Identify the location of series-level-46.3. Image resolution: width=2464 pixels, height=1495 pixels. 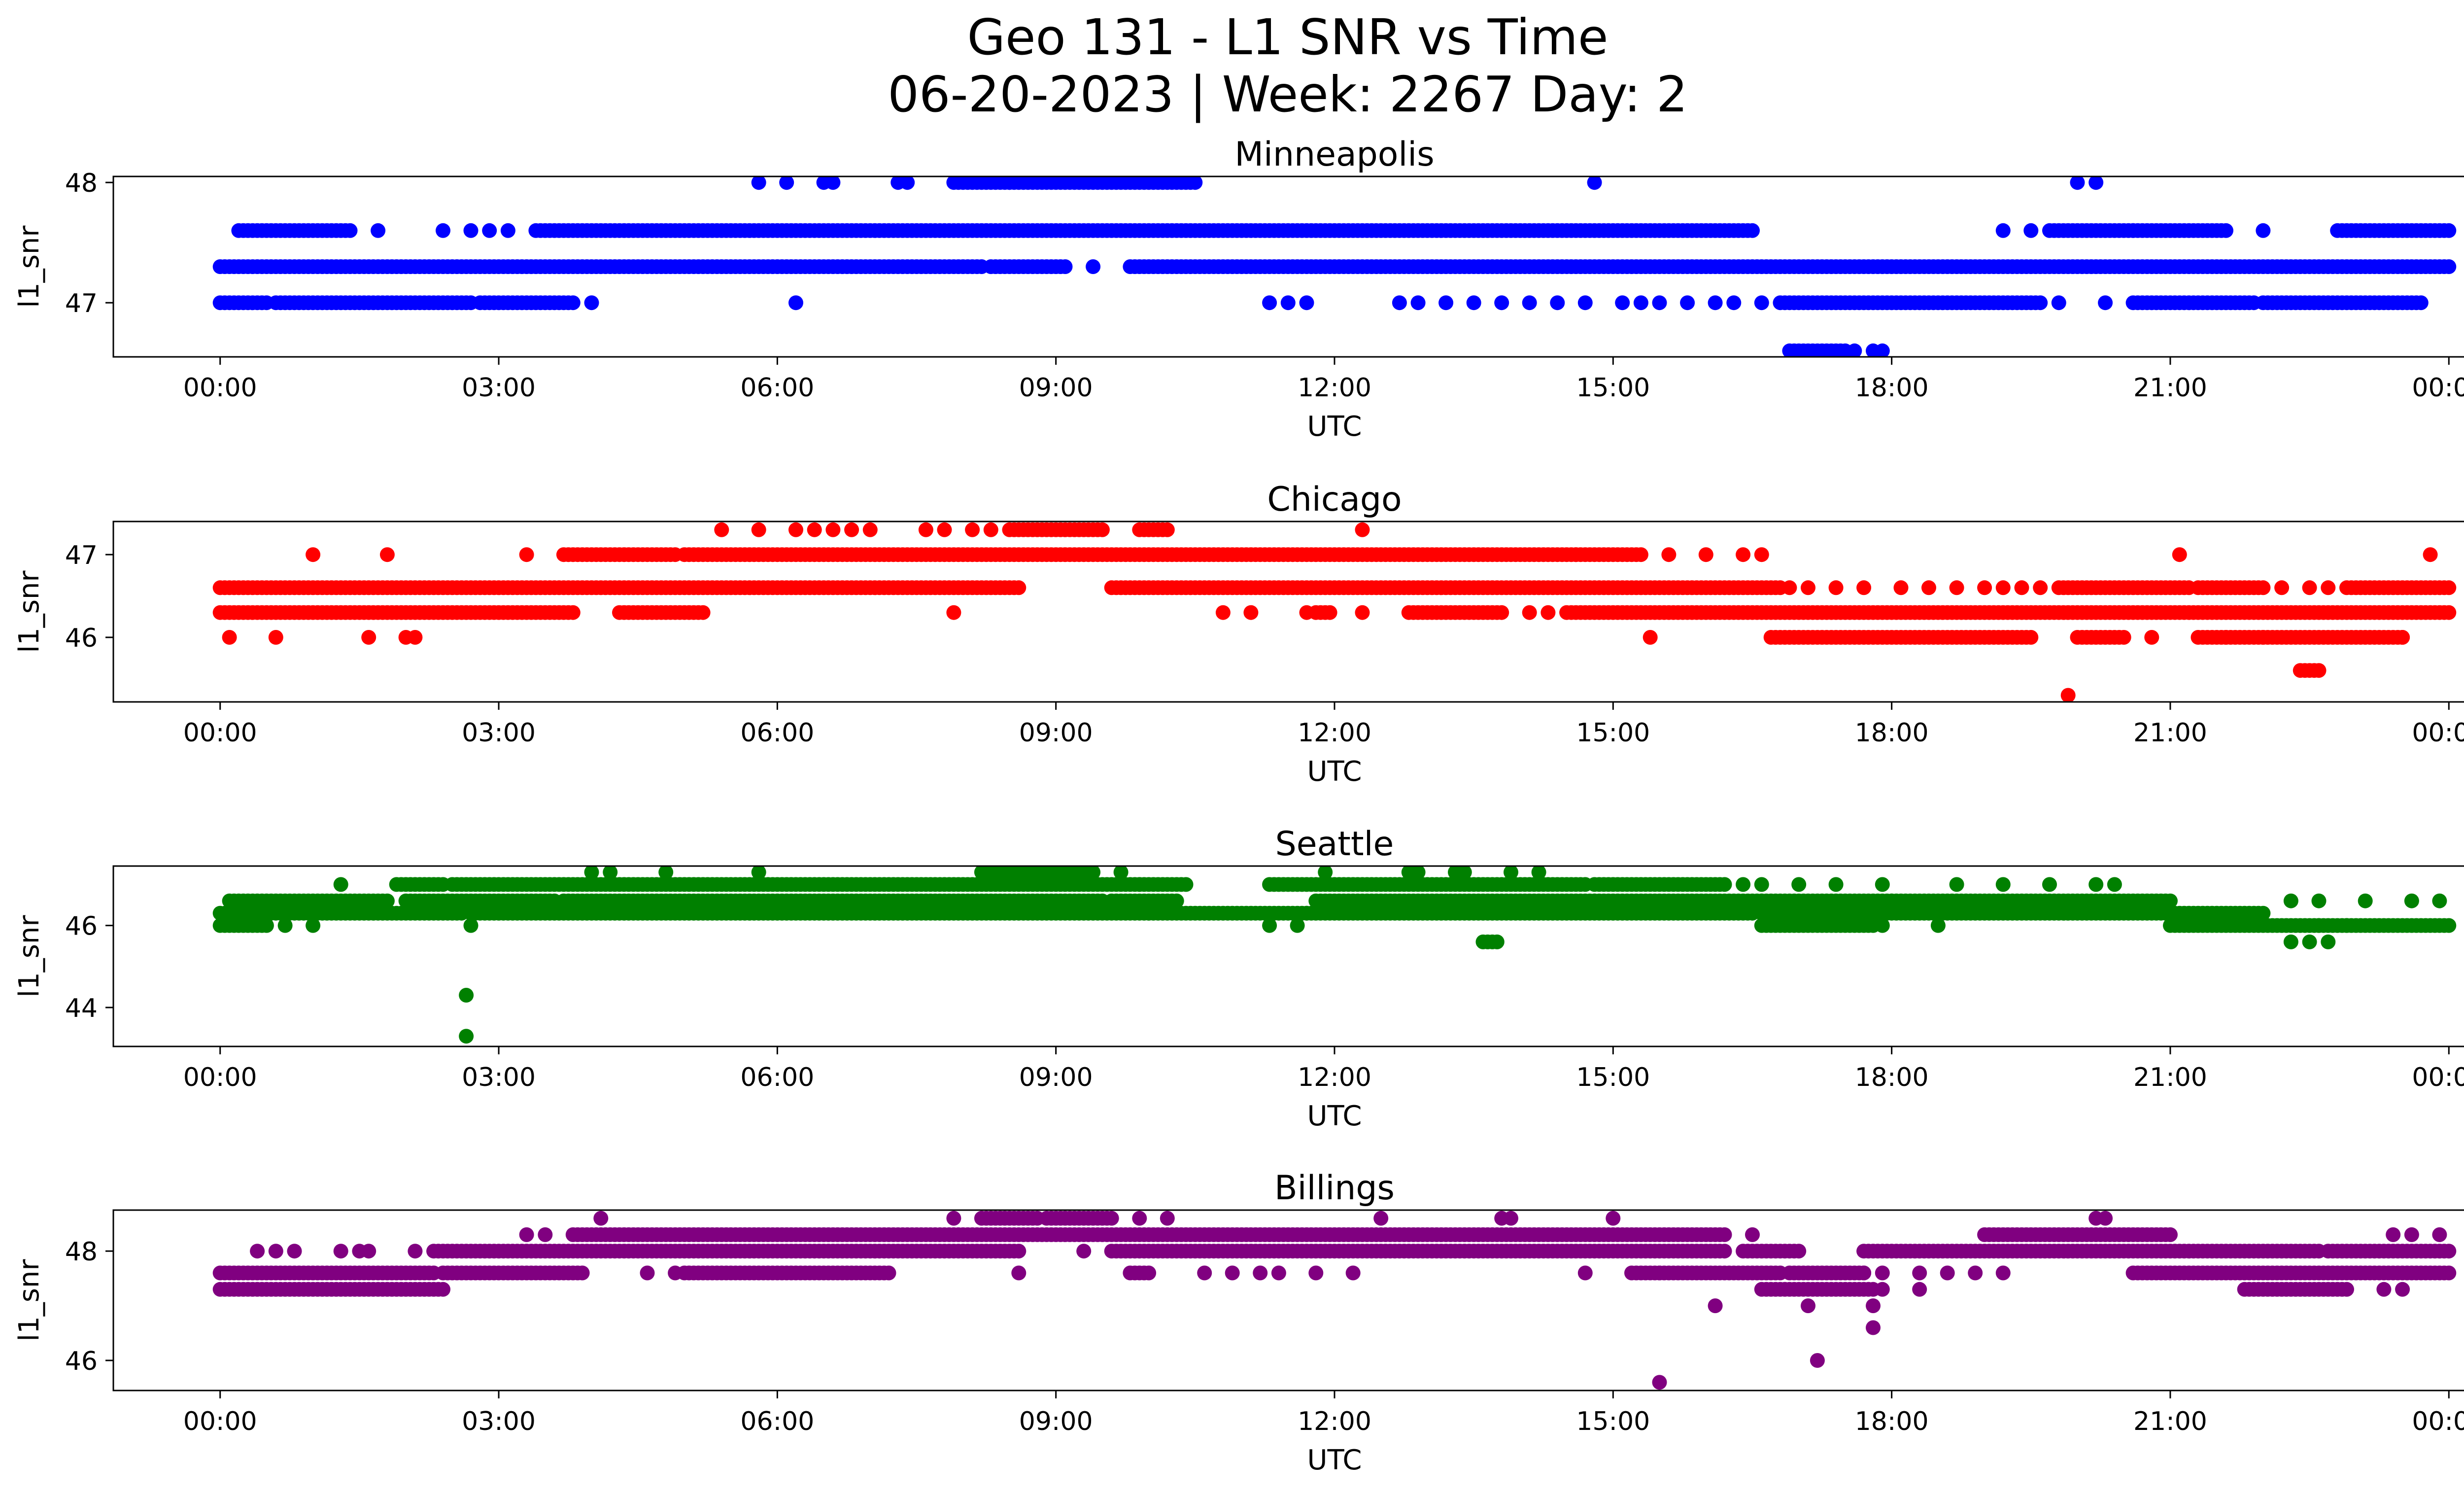
(1241, 913).